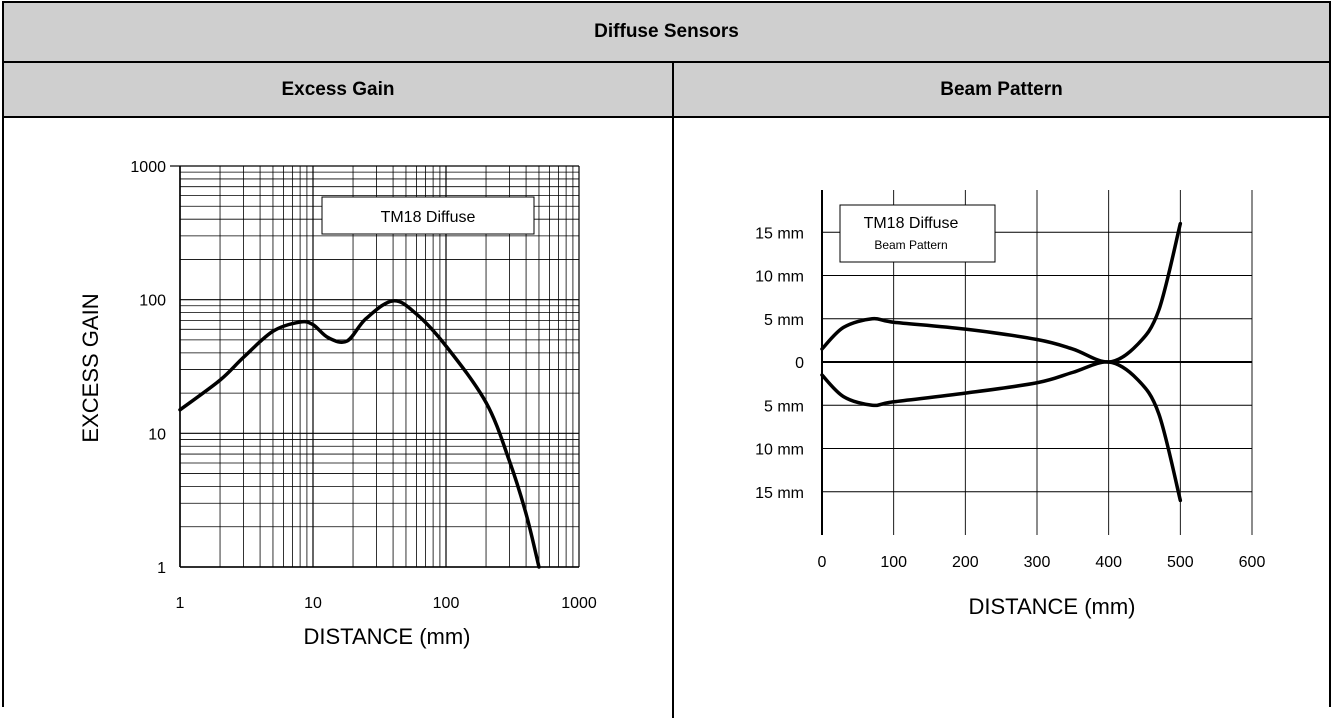  What do you see at coordinates (152, 301) in the screenshot?
I see `excess-gain-y-tick-label: 100` at bounding box center [152, 301].